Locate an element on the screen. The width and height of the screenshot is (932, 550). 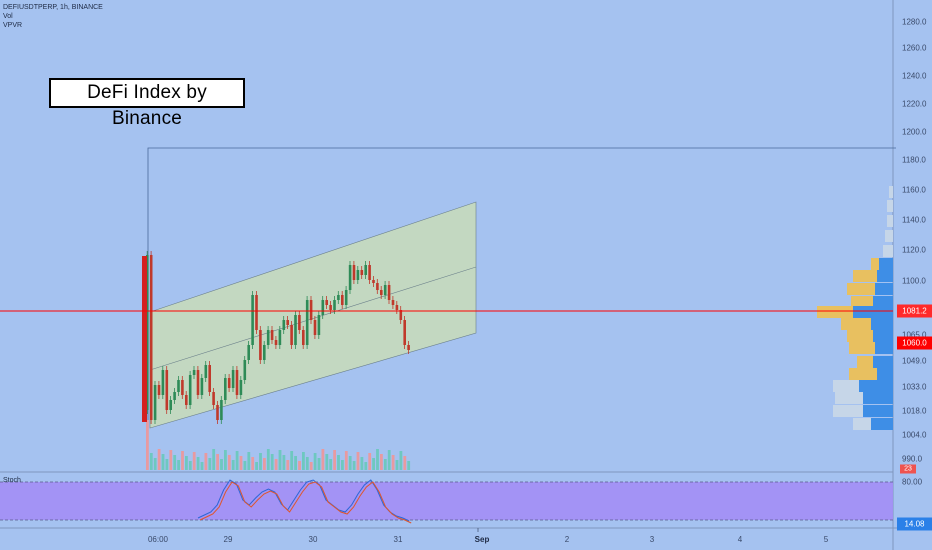
indicator-vol: Vol is located at coordinates (8, 16).